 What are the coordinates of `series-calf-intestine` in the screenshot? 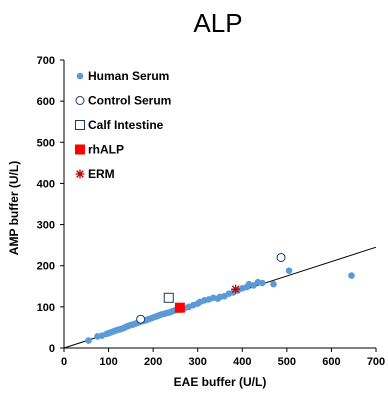 It's located at (168, 297).